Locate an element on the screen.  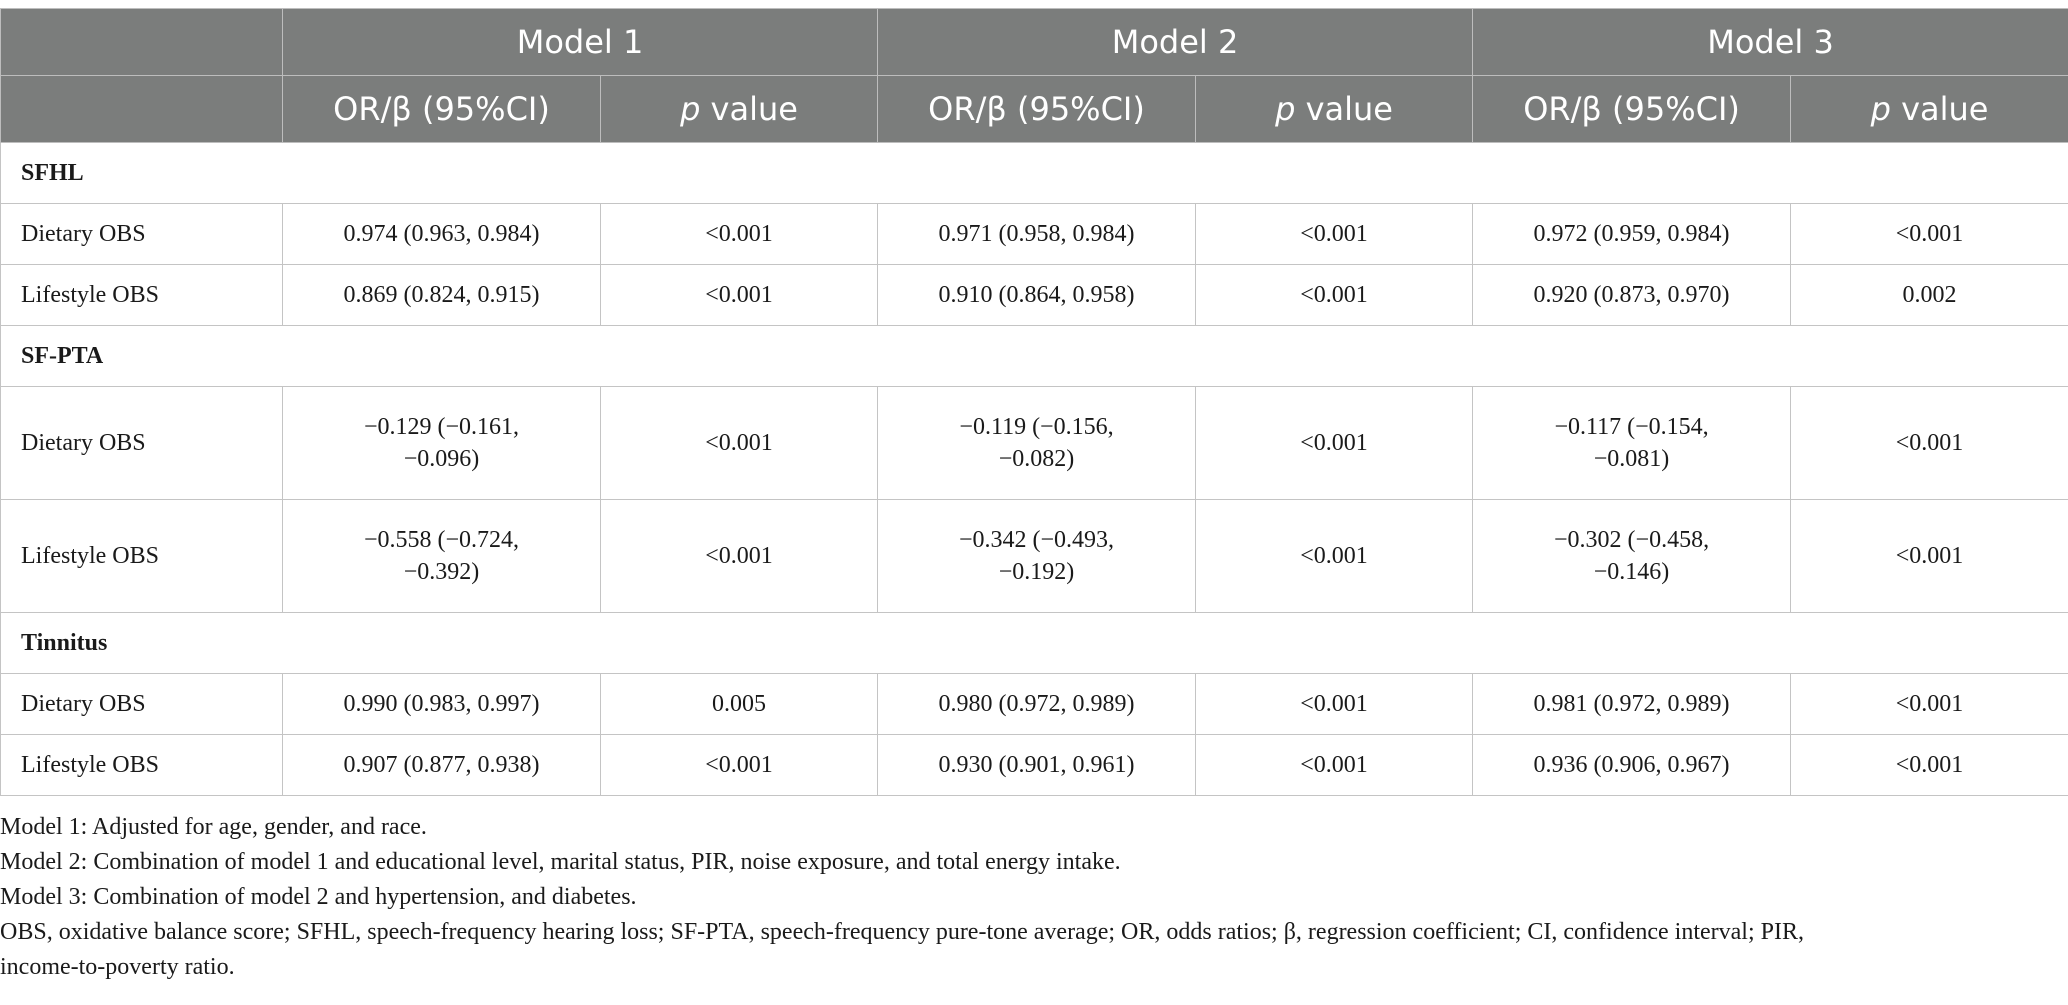
footnote: income-to-poverty ratio. is located at coordinates (117, 967).